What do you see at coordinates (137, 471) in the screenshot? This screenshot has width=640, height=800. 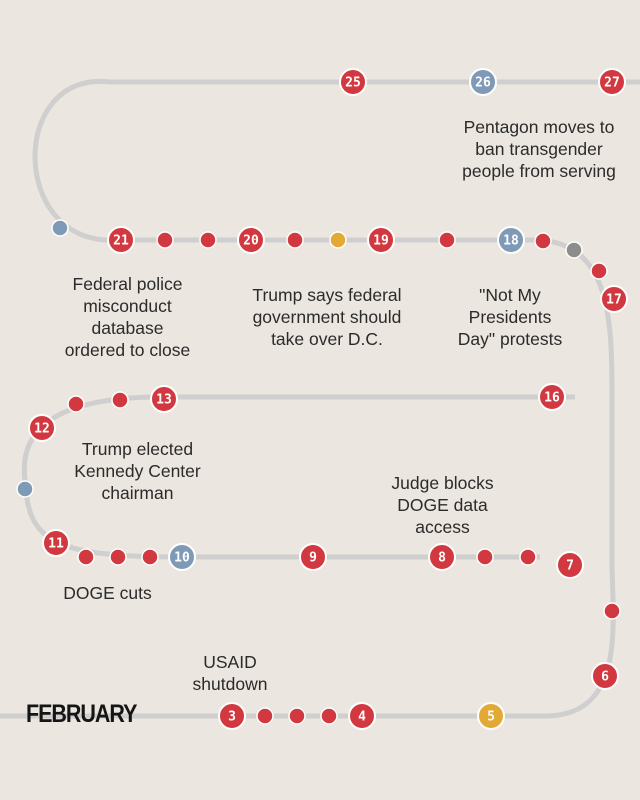 I see `event-kennedy-center: Trump elected Kennedy Center chairman` at bounding box center [137, 471].